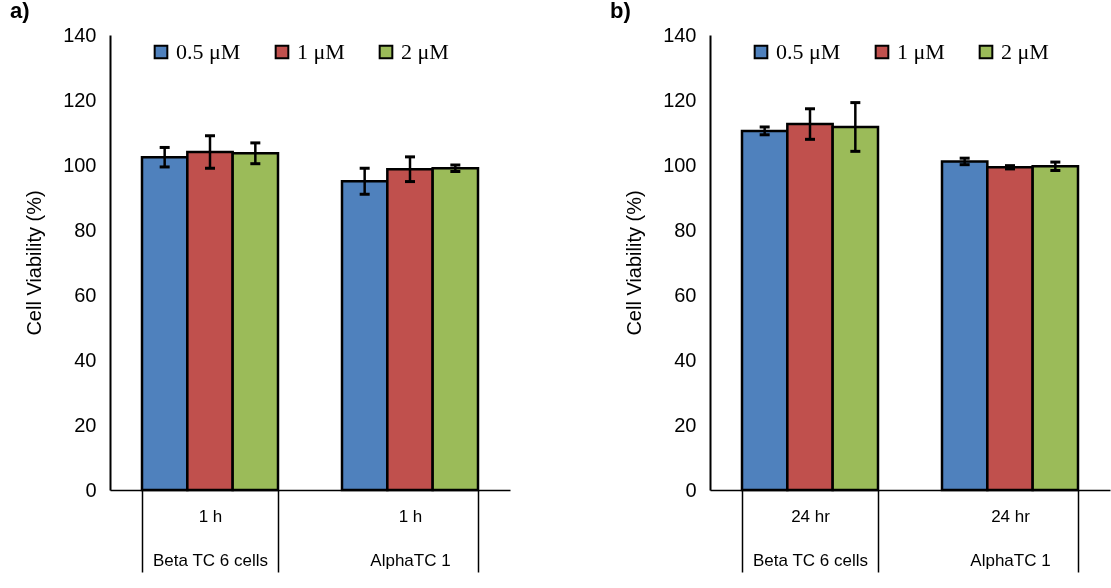  I want to click on category-label: 1 h Beta TC 6 cells, so click(210, 538).